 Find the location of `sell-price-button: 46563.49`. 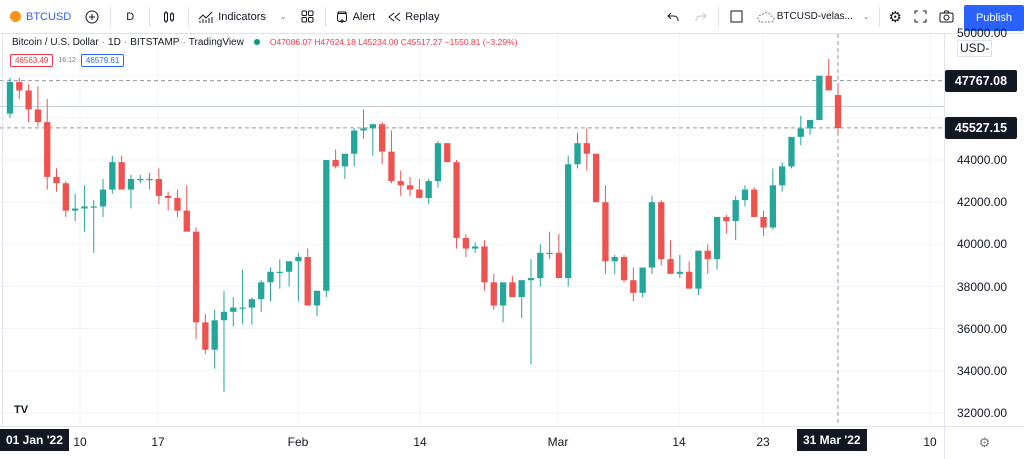

sell-price-button: 46563.49 is located at coordinates (32, 60).